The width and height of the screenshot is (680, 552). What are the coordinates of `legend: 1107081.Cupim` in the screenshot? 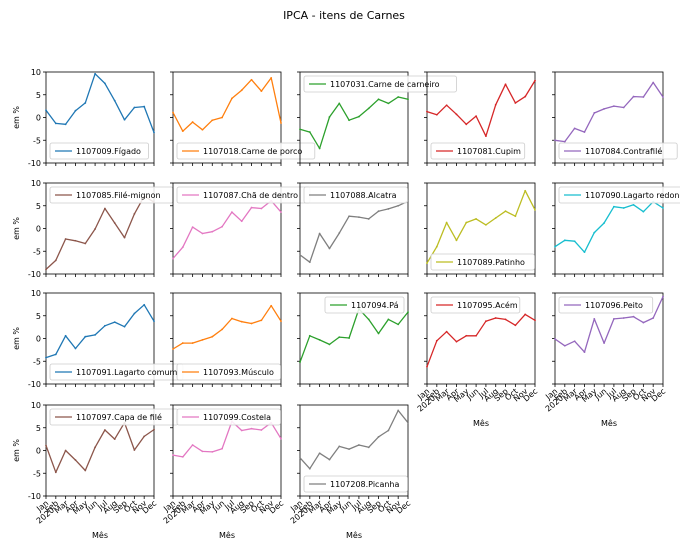 It's located at (478, 151).